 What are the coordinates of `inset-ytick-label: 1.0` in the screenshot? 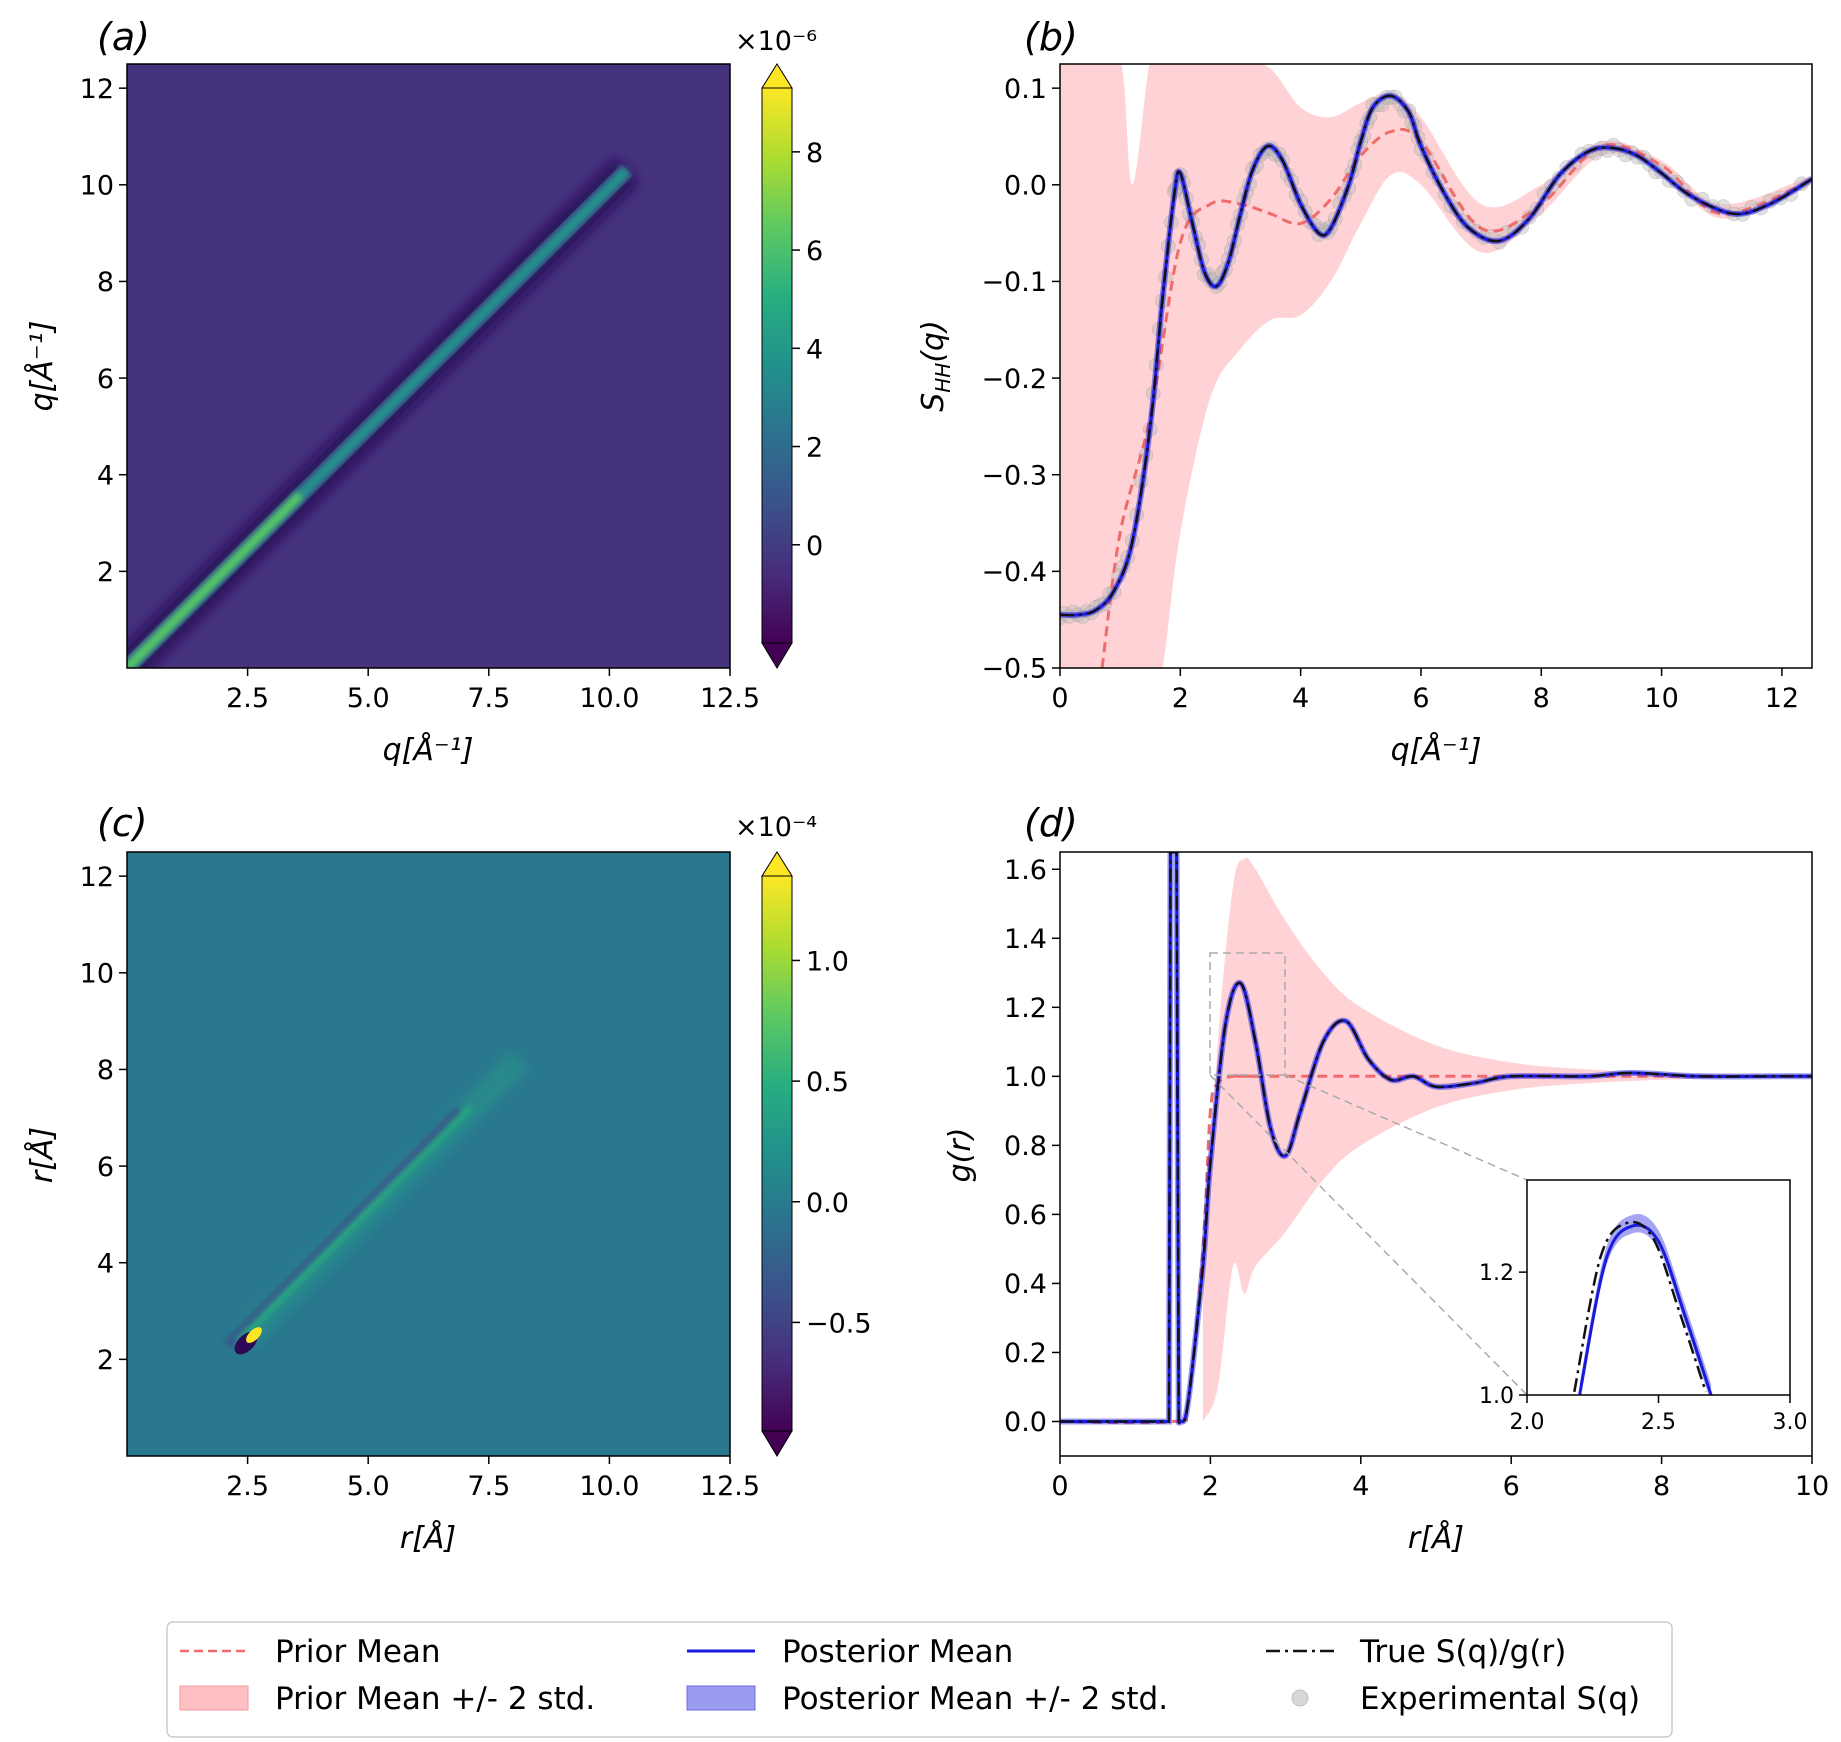 It's located at (1496, 1396).